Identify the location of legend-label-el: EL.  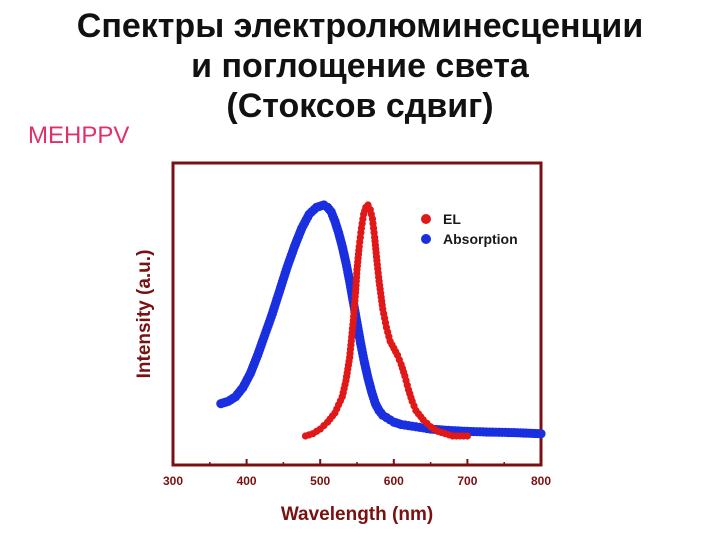
(452, 219).